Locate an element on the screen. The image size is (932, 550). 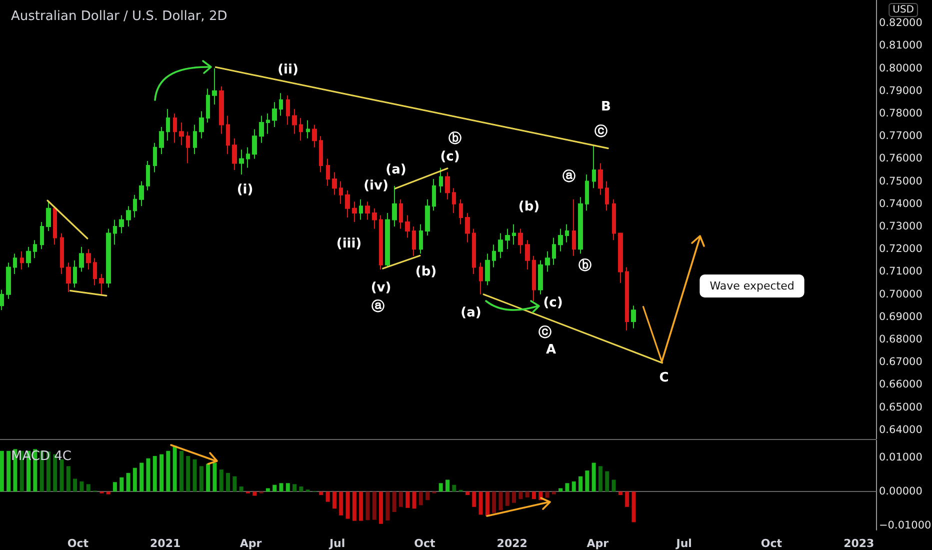
y-tick-label: 0.69000 is located at coordinates (900, 316).